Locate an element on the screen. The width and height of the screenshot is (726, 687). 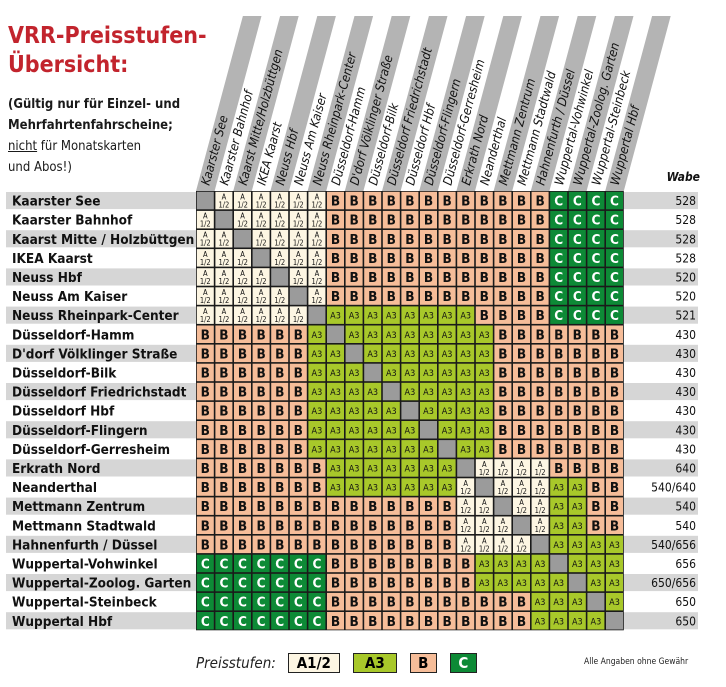
wabe-value: 430 is located at coordinates (685, 411).